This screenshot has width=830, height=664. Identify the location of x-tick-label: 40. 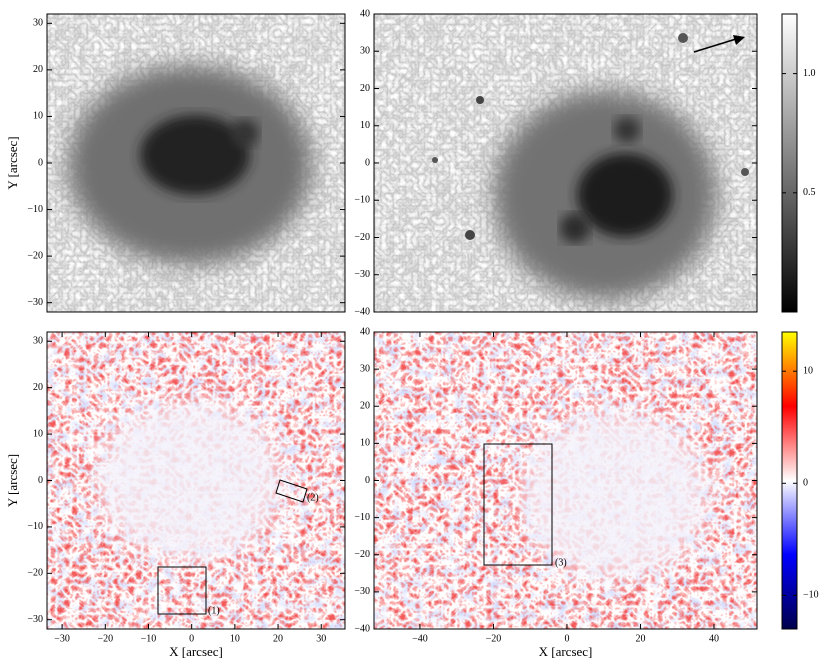
(714, 638).